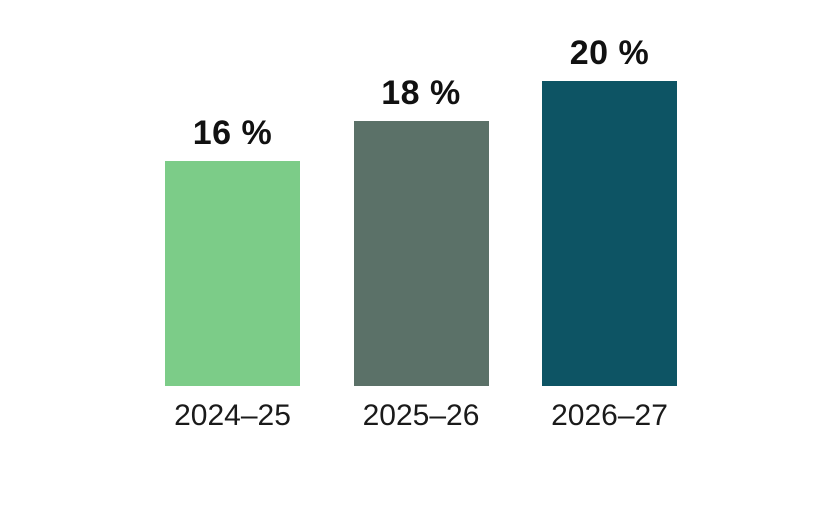 Image resolution: width=840 pixels, height=512 pixels. Describe the element at coordinates (609, 53) in the screenshot. I see `bar-value-label: 20 %` at that location.